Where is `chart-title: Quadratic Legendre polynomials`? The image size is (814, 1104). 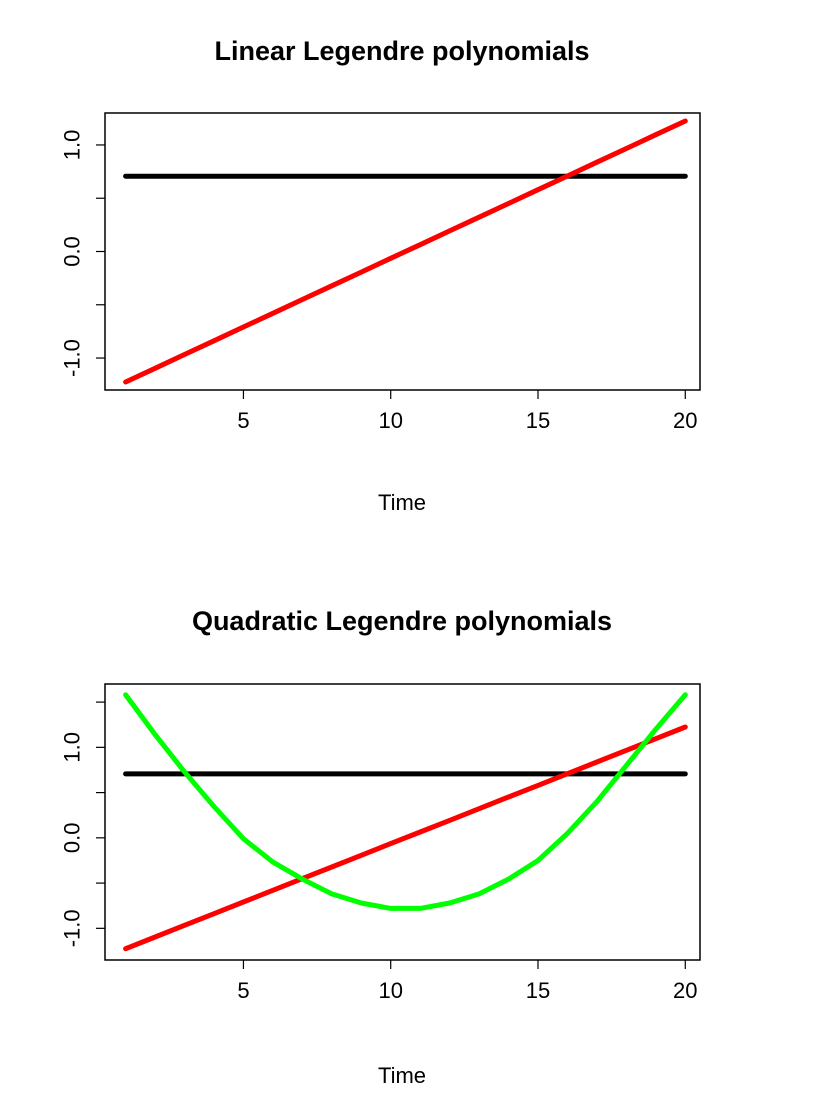
chart-title: Quadratic Legendre polynomials is located at coordinates (402, 621).